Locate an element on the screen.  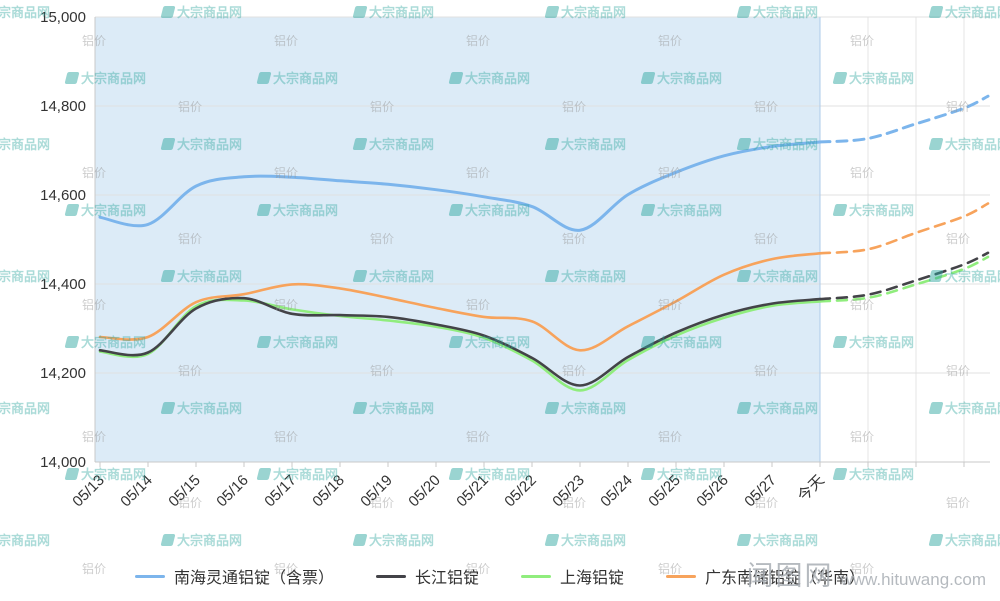
y-axis-label: 14,600 is located at coordinates (63, 195).